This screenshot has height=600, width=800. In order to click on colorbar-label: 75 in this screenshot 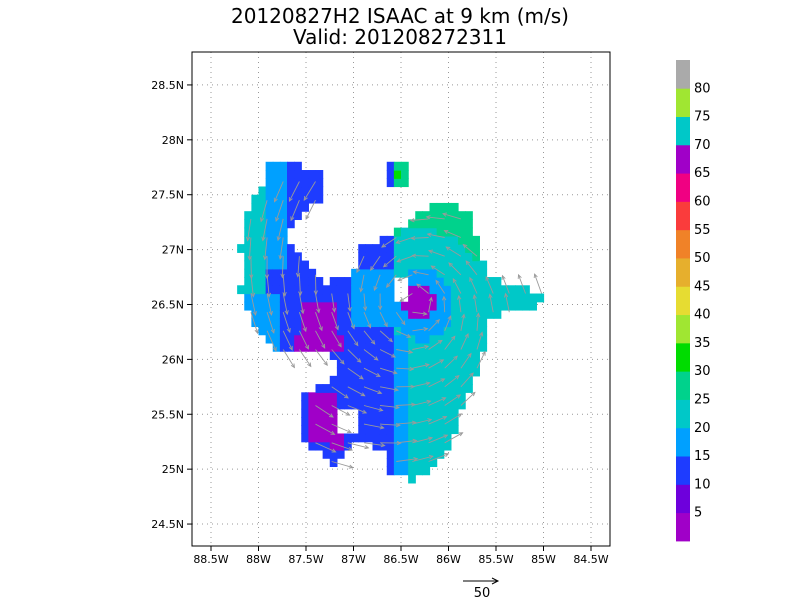, I will do `click(702, 117)`.